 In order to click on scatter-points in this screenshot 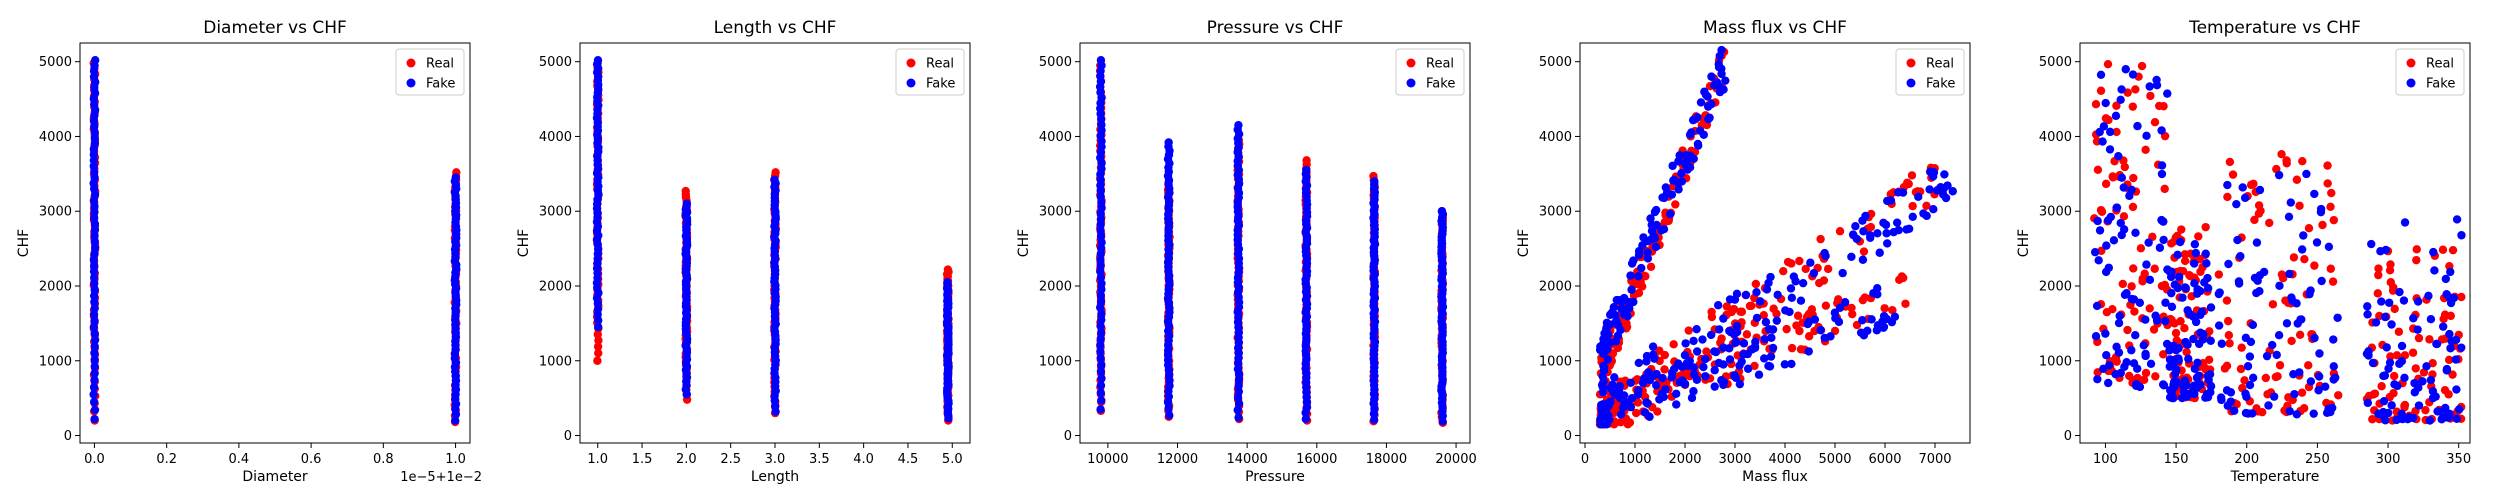, I will do `click(1776, 237)`.